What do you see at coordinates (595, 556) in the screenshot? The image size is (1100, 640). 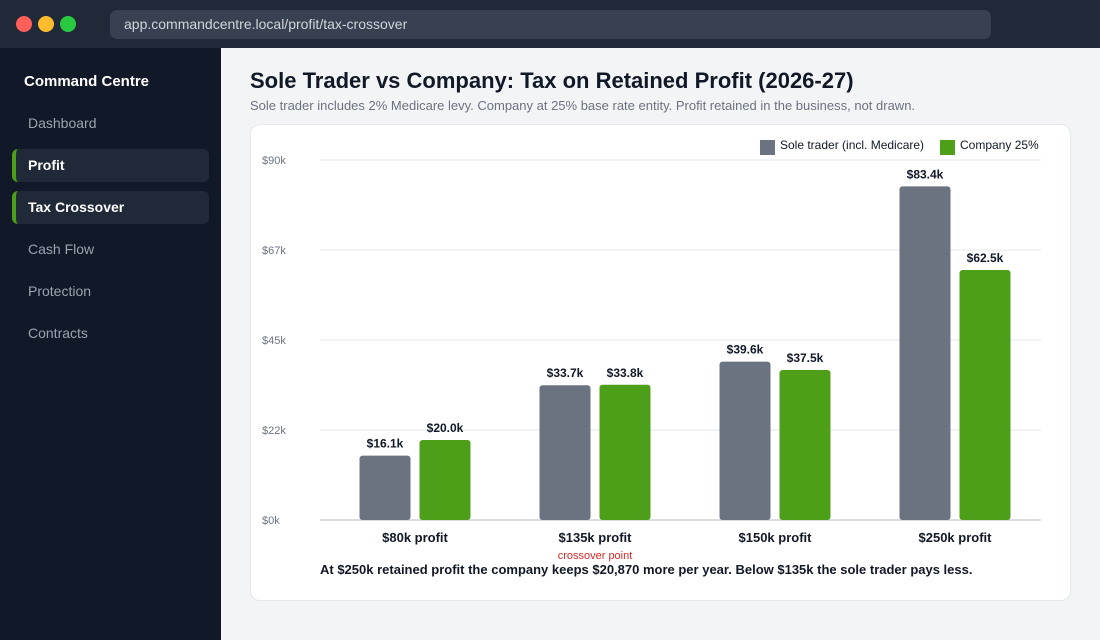 I see `crossover-annotation: crossover point` at bounding box center [595, 556].